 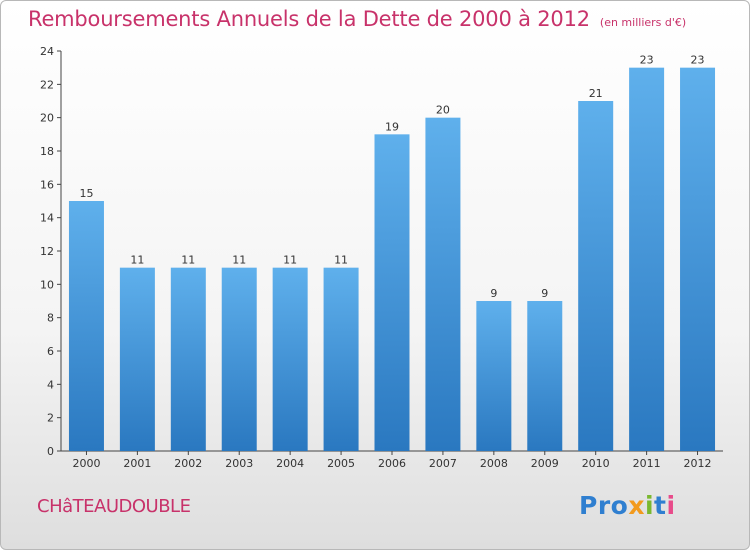 I want to click on logo-part: x, so click(x=636, y=505).